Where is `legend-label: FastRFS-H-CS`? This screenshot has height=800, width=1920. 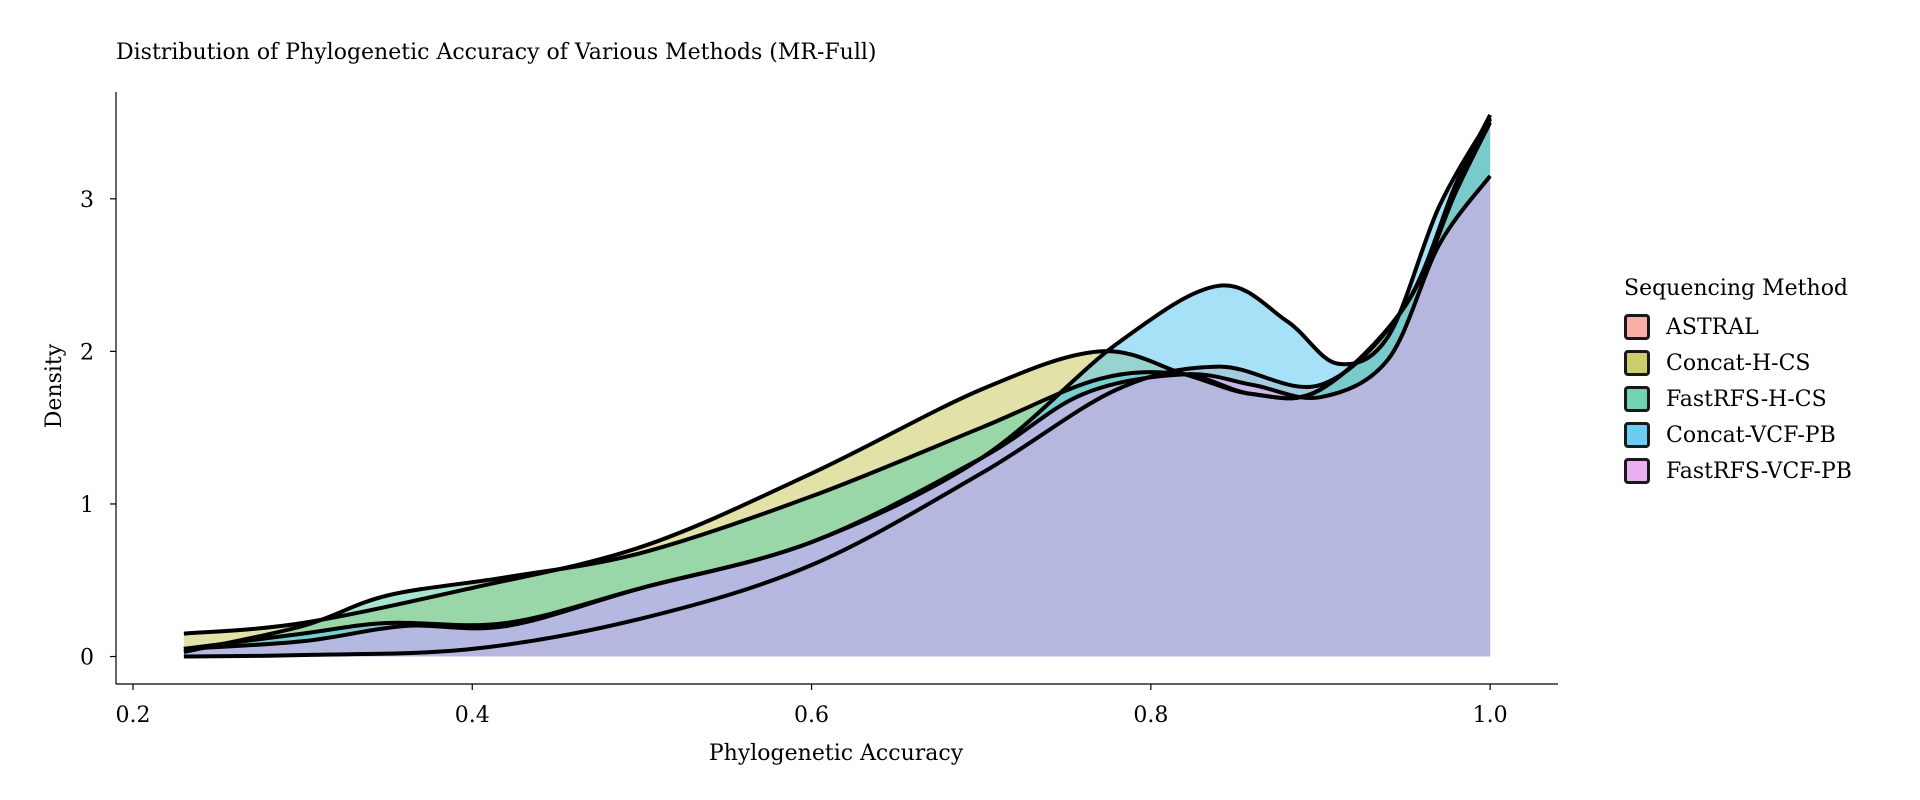
legend-label: FastRFS-H-CS is located at coordinates (1746, 399).